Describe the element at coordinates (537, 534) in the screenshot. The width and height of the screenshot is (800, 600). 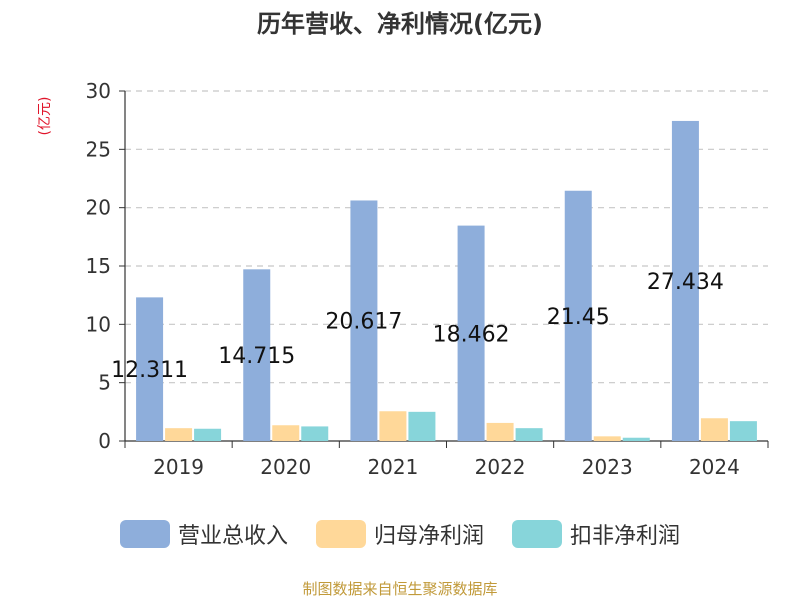
I see `legend-swatch-deducted-profit` at that location.